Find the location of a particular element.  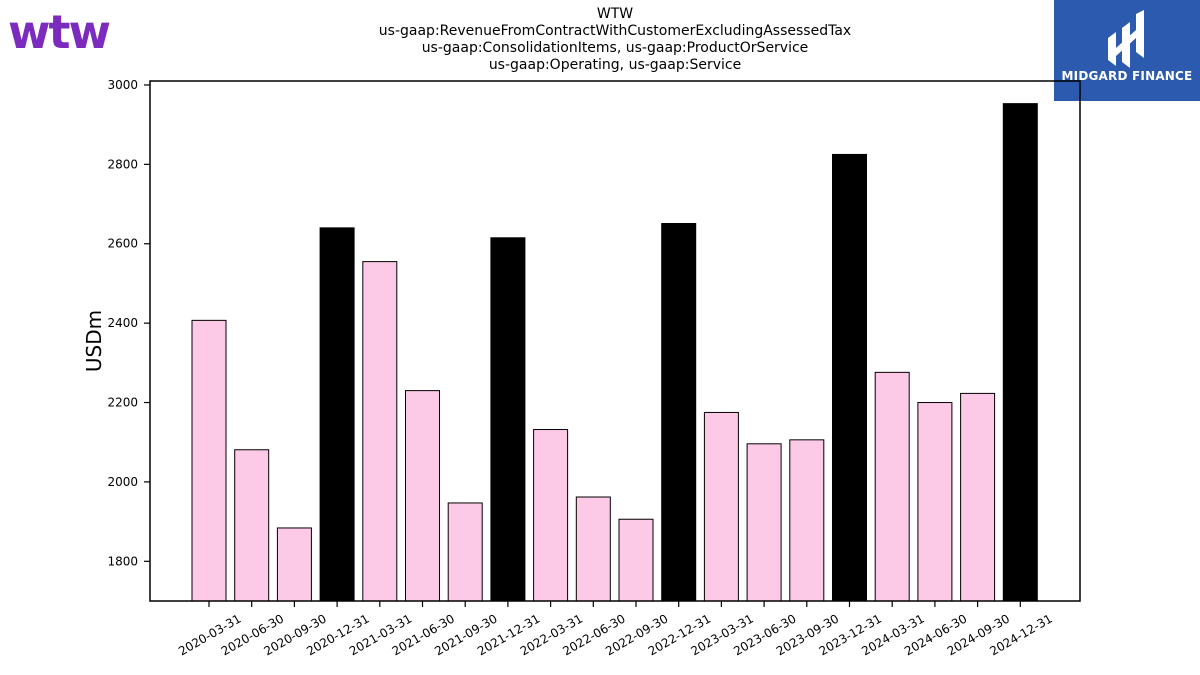

y-tick-label: 2000 is located at coordinates (122, 482).